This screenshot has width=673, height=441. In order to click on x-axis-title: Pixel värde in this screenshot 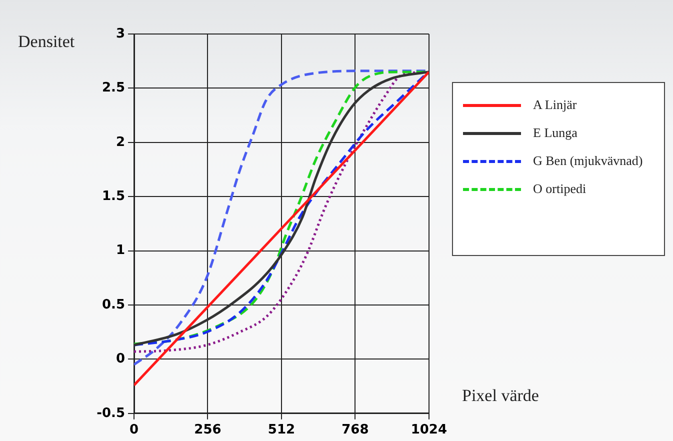, I will do `click(500, 396)`.